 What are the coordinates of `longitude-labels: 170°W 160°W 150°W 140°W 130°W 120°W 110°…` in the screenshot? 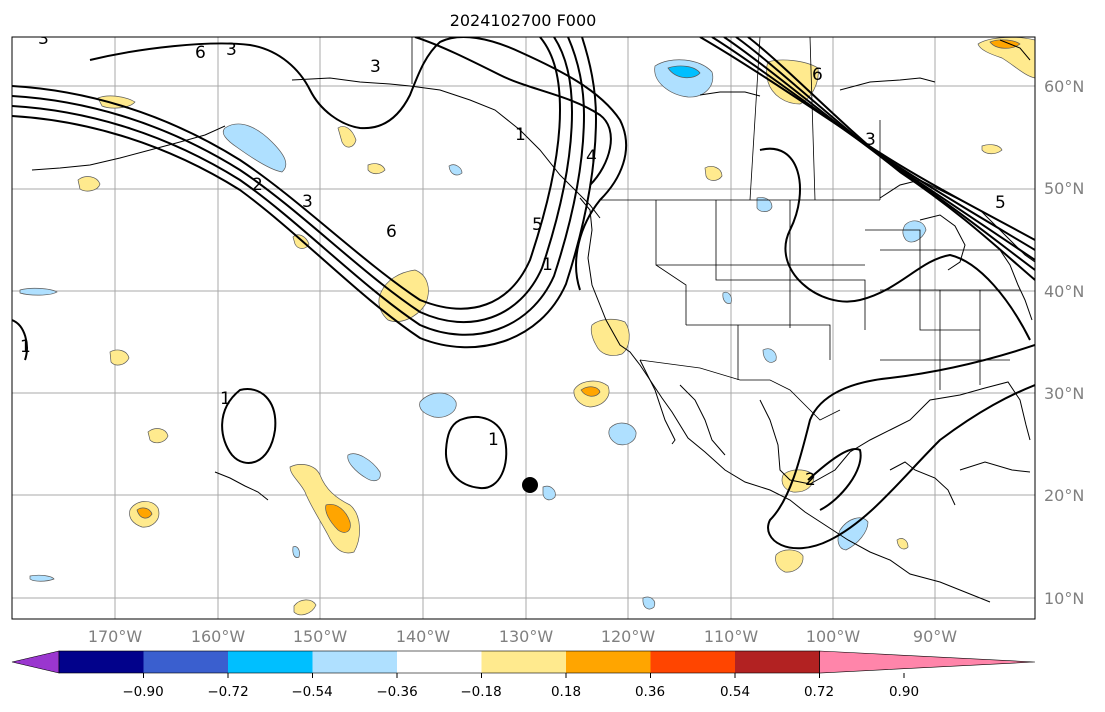 It's located at (522, 636).